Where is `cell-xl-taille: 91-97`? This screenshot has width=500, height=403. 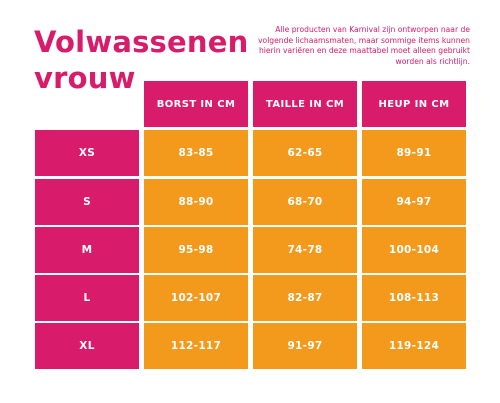
cell-xl-taille: 91-97 is located at coordinates (305, 346).